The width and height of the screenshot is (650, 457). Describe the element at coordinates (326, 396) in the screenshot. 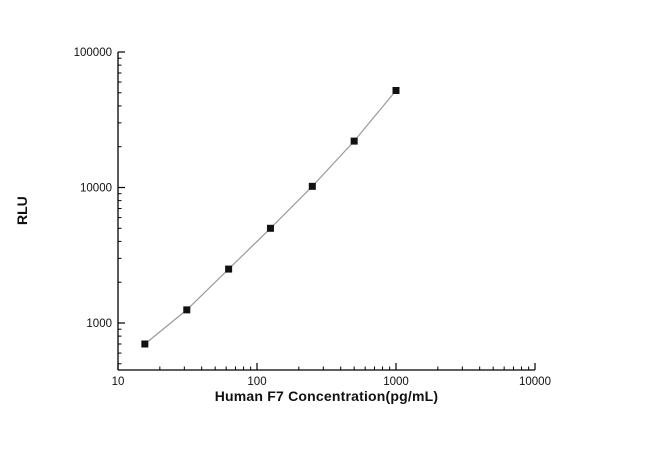

I see `x-axis-label: Human F7 Concentration(pg/mL)` at that location.